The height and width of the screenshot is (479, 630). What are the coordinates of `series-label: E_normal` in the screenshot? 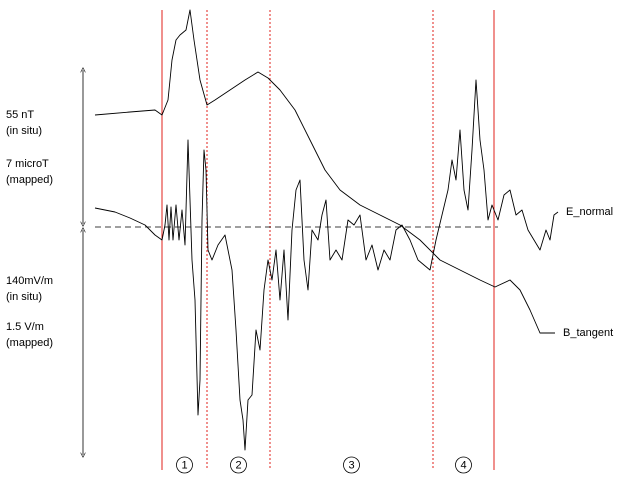 It's located at (589, 212).